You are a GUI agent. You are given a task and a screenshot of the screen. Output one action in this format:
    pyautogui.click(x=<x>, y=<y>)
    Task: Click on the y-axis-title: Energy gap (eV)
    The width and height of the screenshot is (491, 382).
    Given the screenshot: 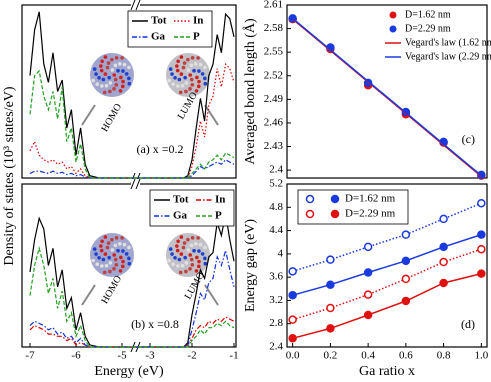 What is the action you would take?
    pyautogui.click(x=250, y=265)
    